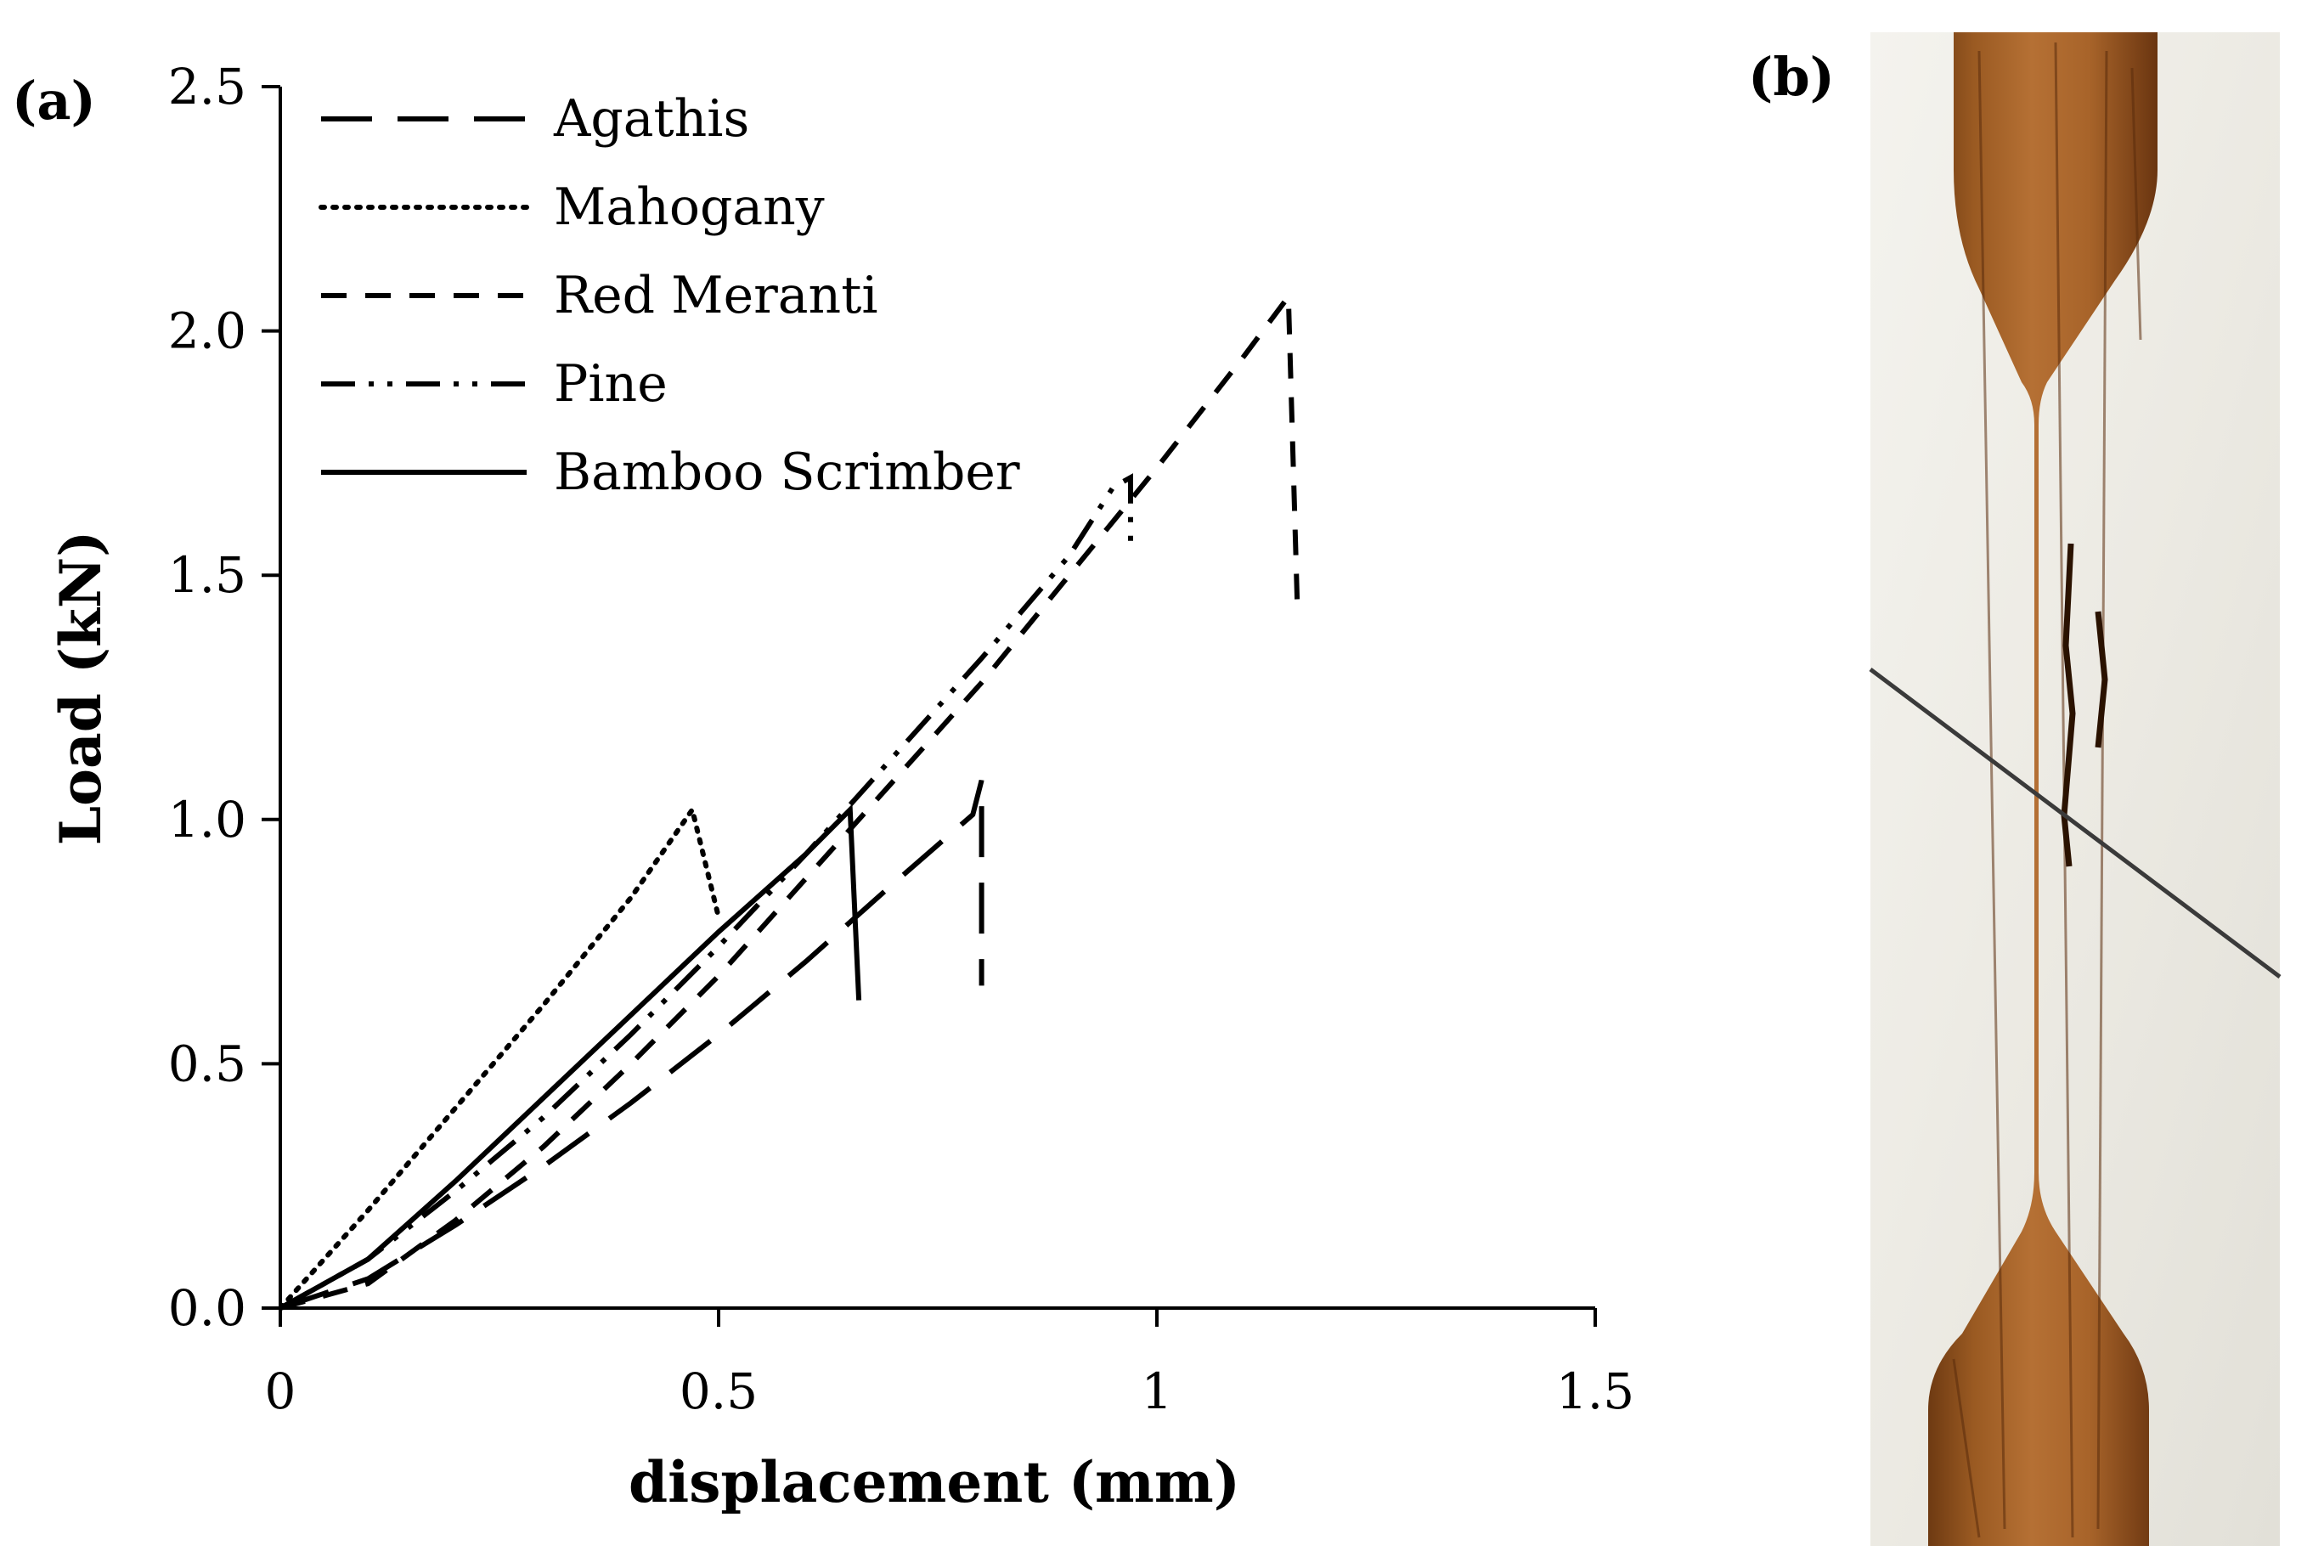 The width and height of the screenshot is (2324, 1568). What do you see at coordinates (611, 384) in the screenshot?
I see `legend-label: Pine` at bounding box center [611, 384].